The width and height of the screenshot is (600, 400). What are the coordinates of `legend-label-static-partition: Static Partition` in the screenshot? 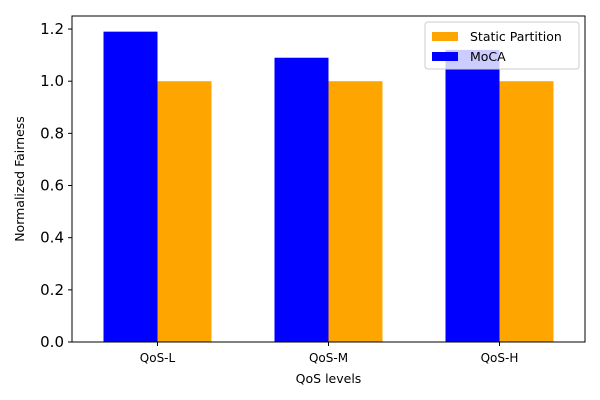 It's located at (516, 36).